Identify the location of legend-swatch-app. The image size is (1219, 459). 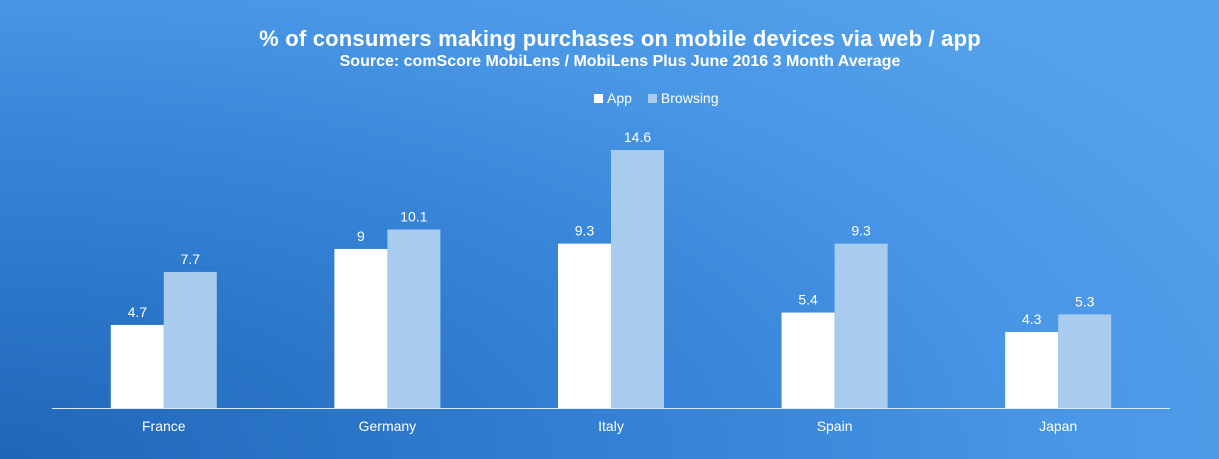
(598, 98).